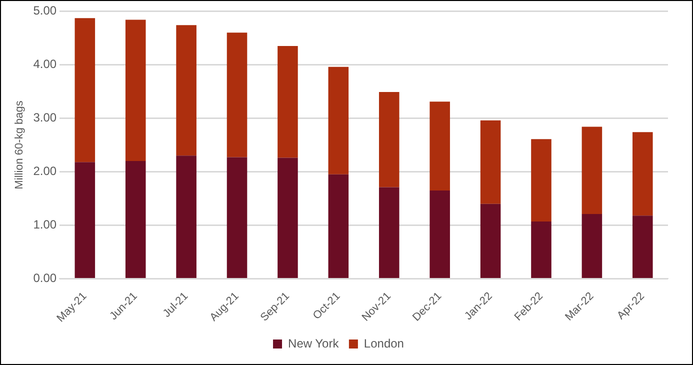 This screenshot has height=365, width=693. I want to click on y-tick-label: 1.00, so click(45, 225).